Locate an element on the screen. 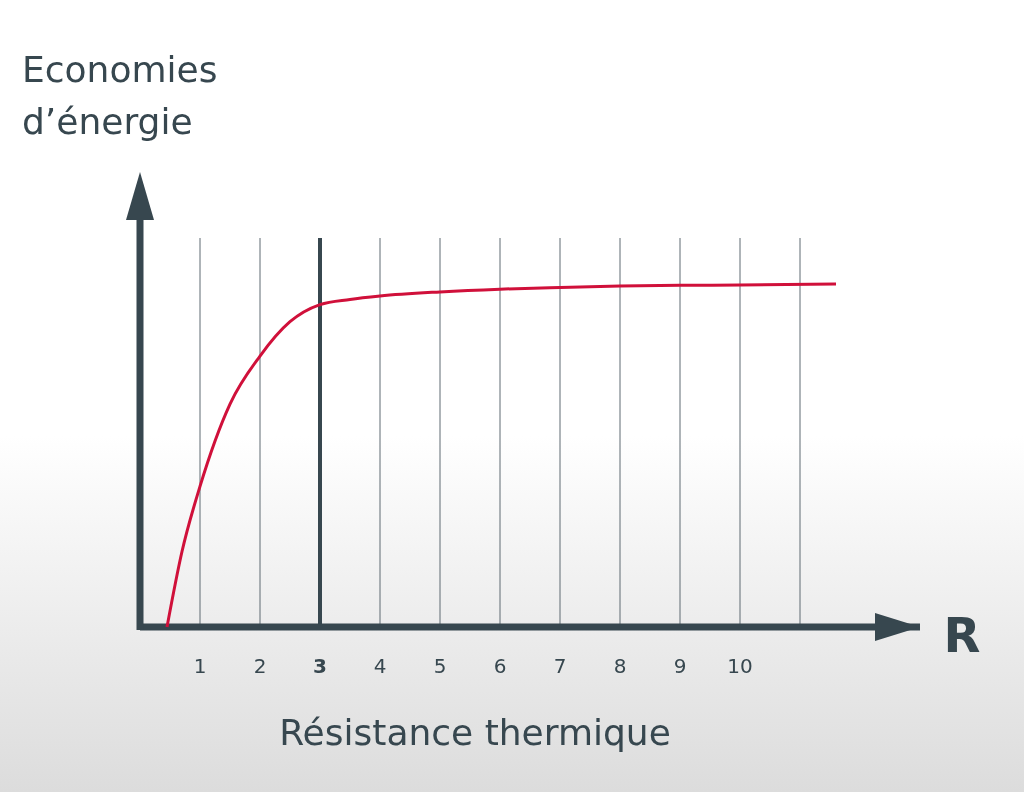  x-tick-label: 1 is located at coordinates (200, 666).